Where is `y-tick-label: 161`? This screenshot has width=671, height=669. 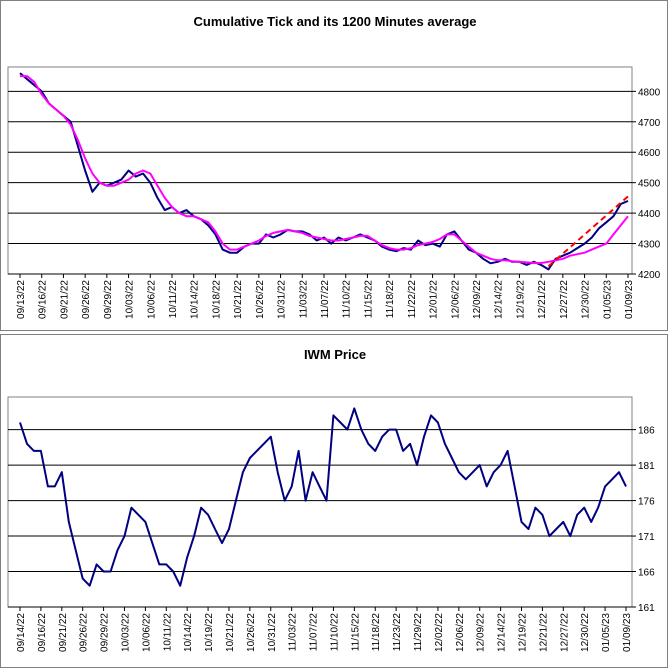 y-tick-label: 161 is located at coordinates (646, 608).